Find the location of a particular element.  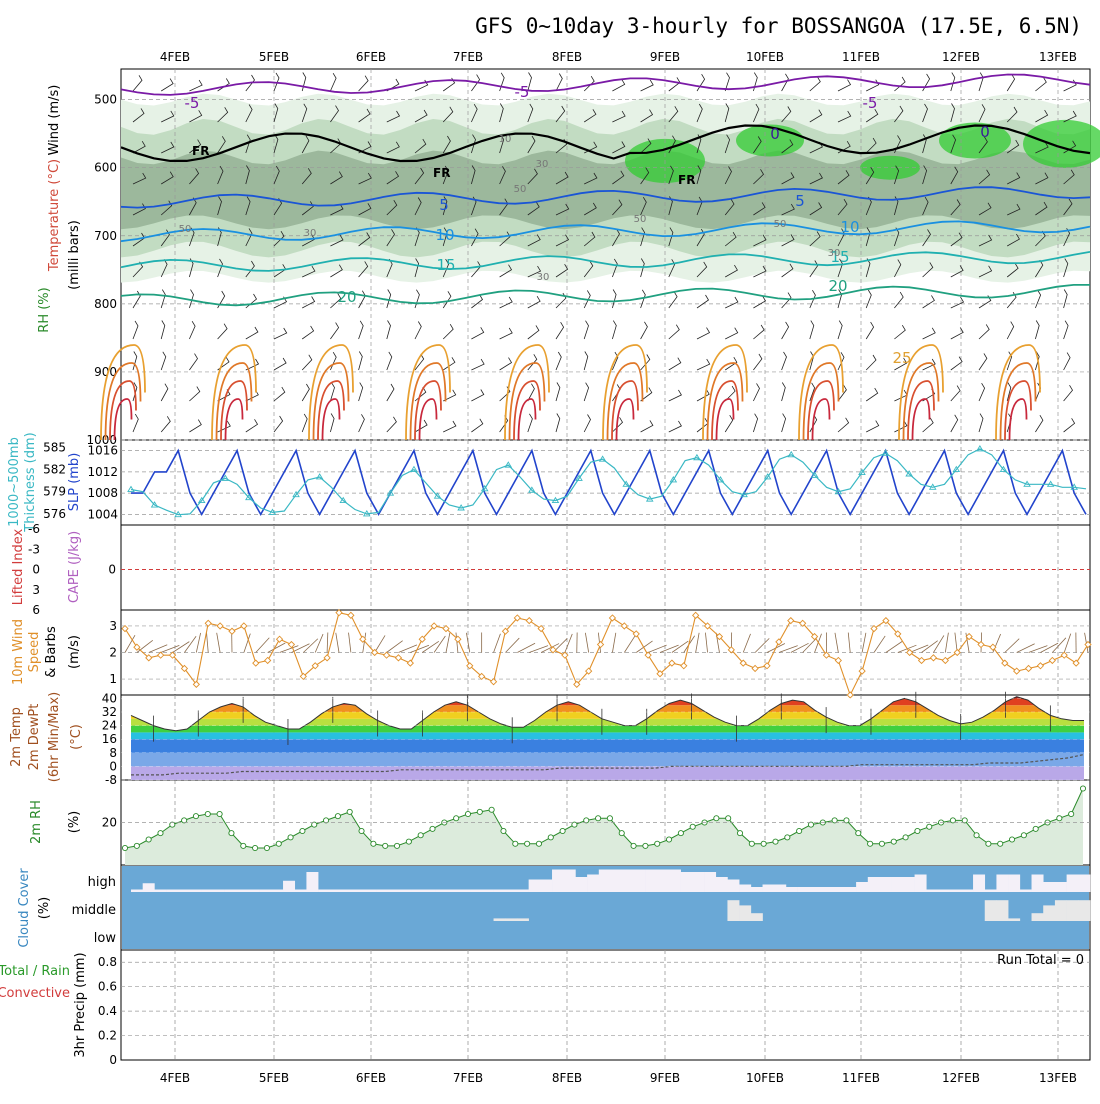

bottom-date-label: 8FEB is located at coordinates (567, 1078).